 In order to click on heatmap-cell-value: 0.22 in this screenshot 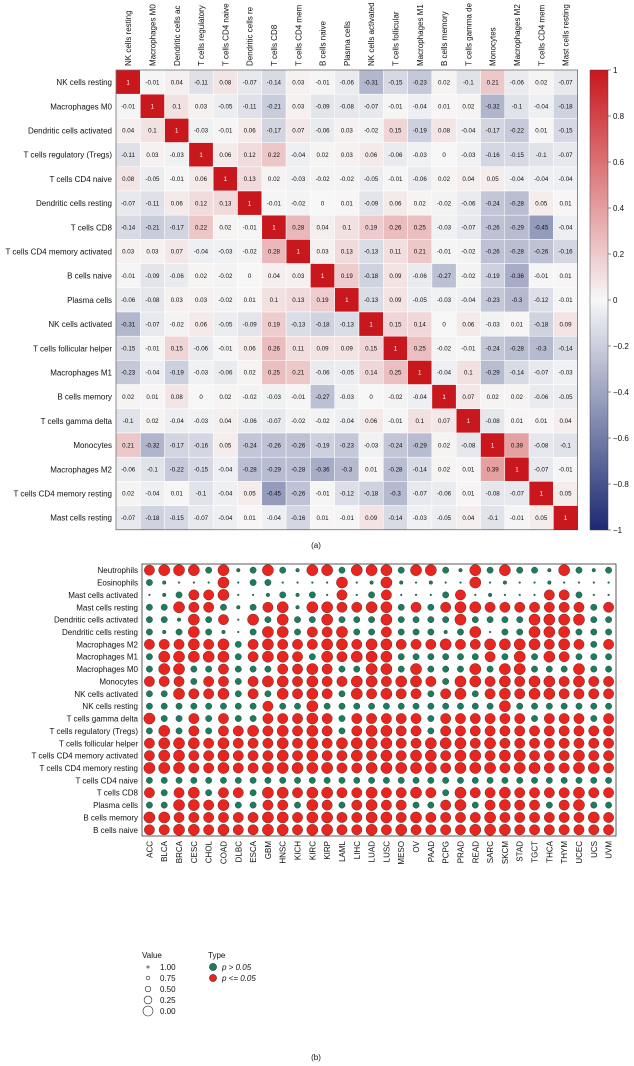, I will do `click(201, 228)`.